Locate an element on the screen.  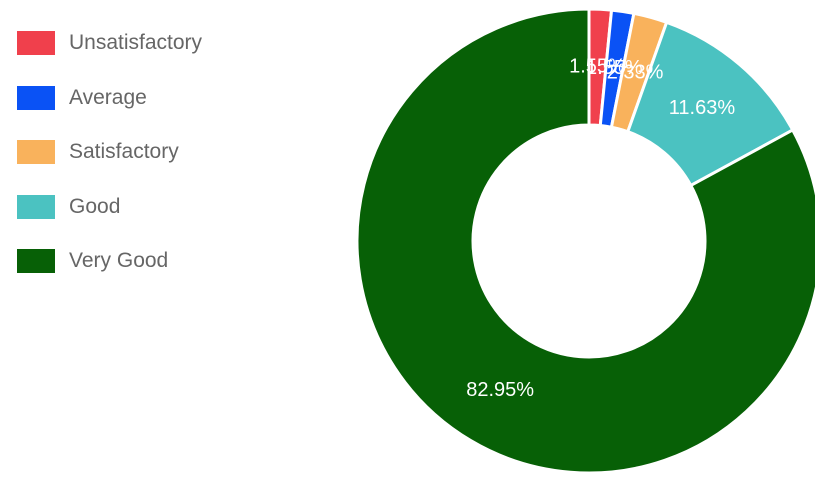
slice-label-good: 11.63% is located at coordinates (702, 108).